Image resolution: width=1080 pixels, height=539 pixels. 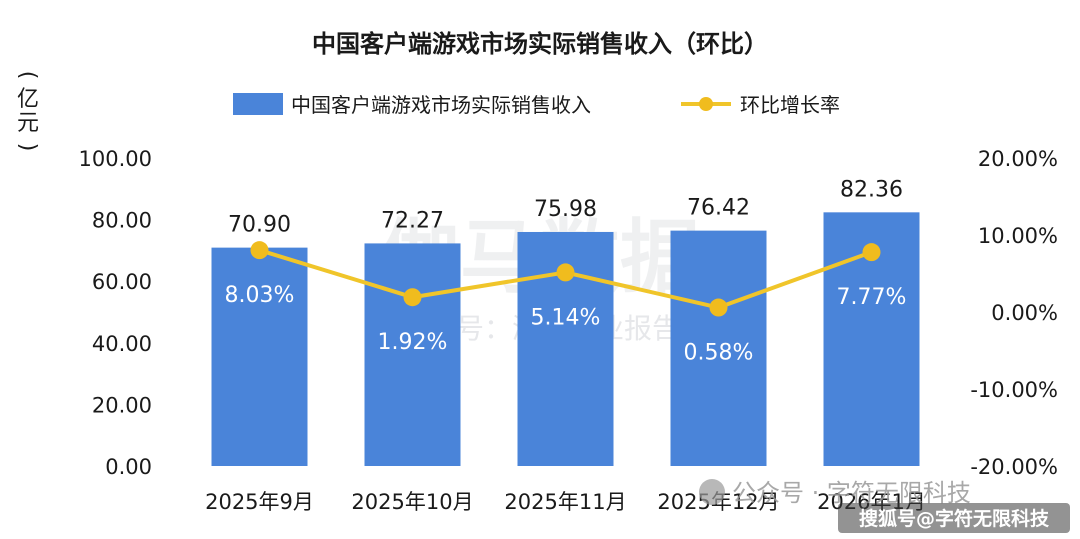 What do you see at coordinates (1014, 467) in the screenshot?
I see `y2-tick-label: -20.00%` at bounding box center [1014, 467].